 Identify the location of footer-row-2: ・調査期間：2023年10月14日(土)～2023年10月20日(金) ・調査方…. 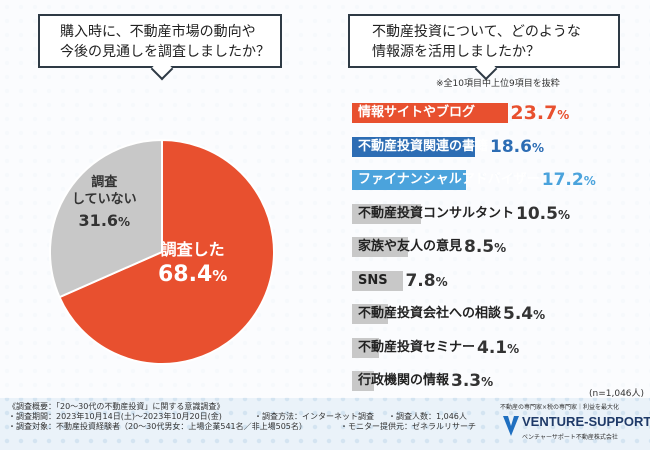
(237, 417).